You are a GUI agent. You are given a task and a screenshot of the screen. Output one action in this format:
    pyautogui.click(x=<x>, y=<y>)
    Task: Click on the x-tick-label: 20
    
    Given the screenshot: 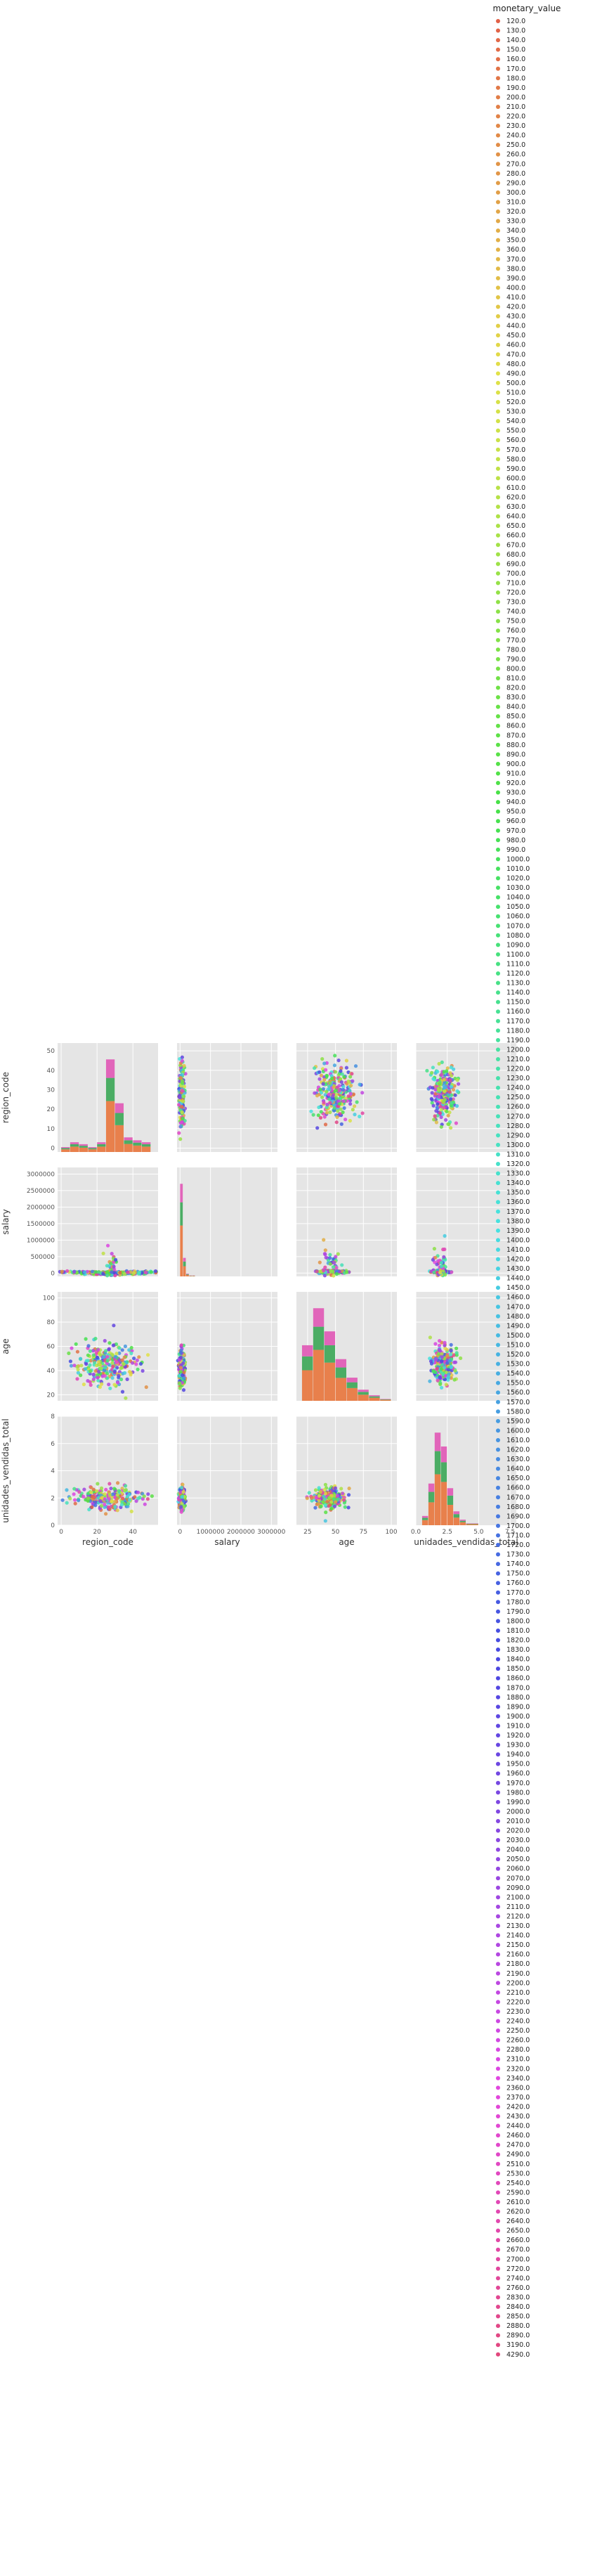 What is the action you would take?
    pyautogui.click(x=97, y=1533)
    